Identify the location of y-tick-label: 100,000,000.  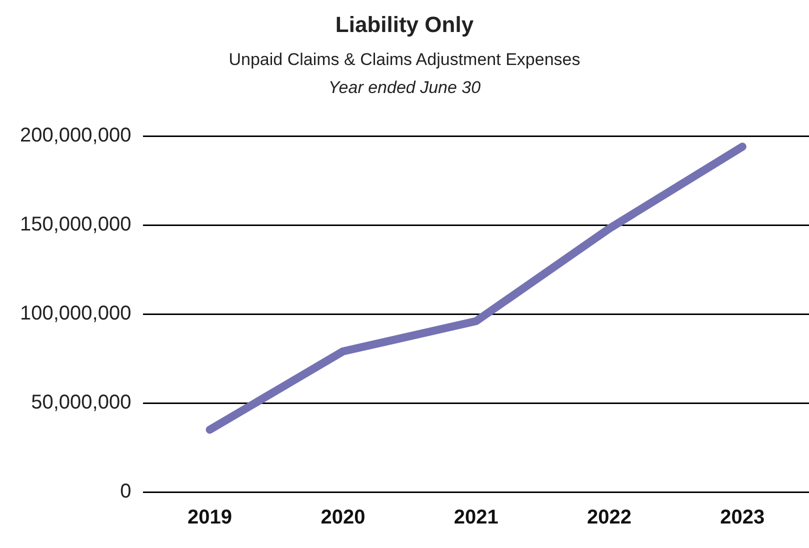
(76, 313).